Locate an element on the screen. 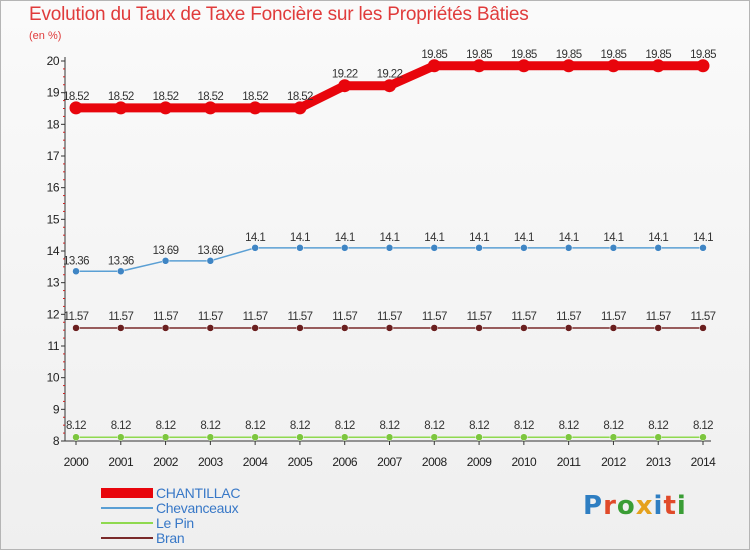 This screenshot has width=750, height=550. y-tick-label: 8 is located at coordinates (56, 441).